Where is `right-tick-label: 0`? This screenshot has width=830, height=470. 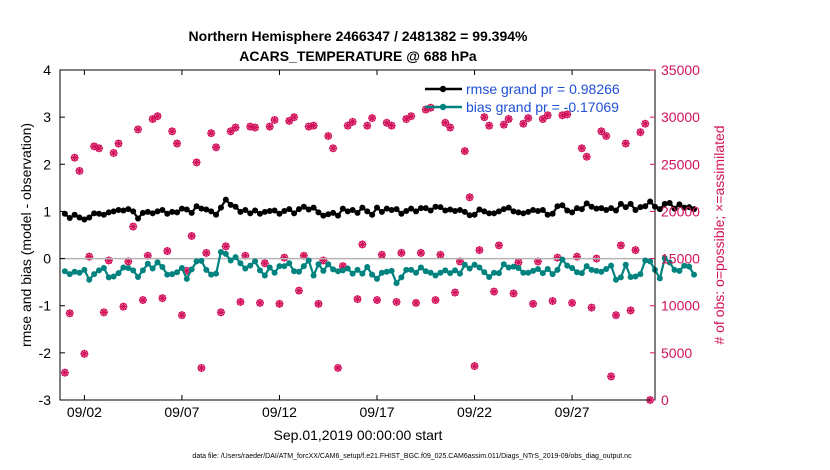 right-tick-label: 0 is located at coordinates (665, 400).